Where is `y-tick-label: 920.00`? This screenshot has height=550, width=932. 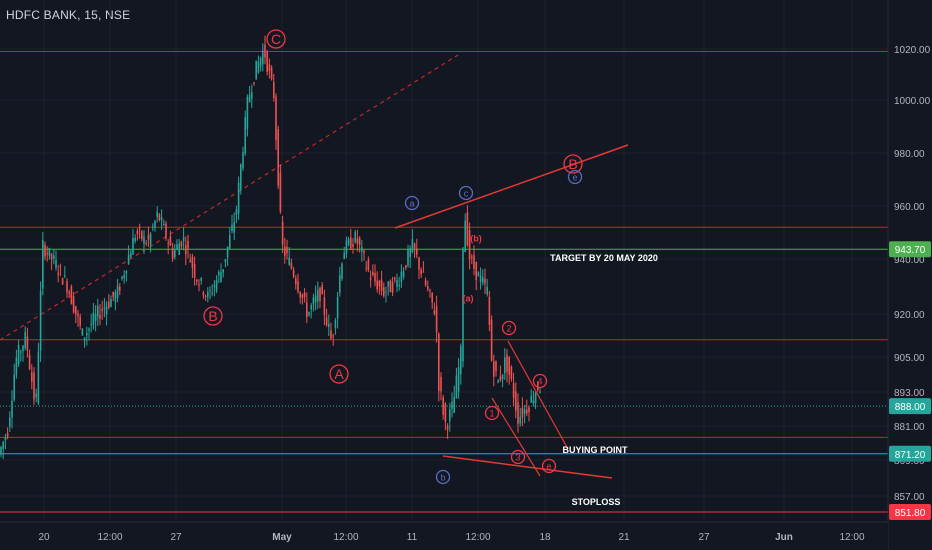 y-tick-label: 920.00 is located at coordinates (909, 315).